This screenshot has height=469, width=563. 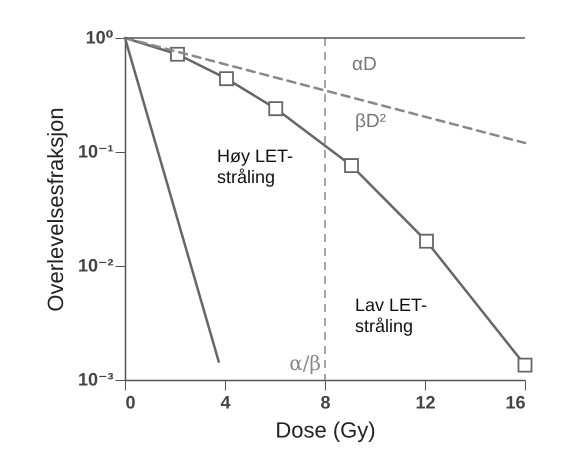 What do you see at coordinates (131, 402) in the screenshot?
I see `x-tick-label: 0` at bounding box center [131, 402].